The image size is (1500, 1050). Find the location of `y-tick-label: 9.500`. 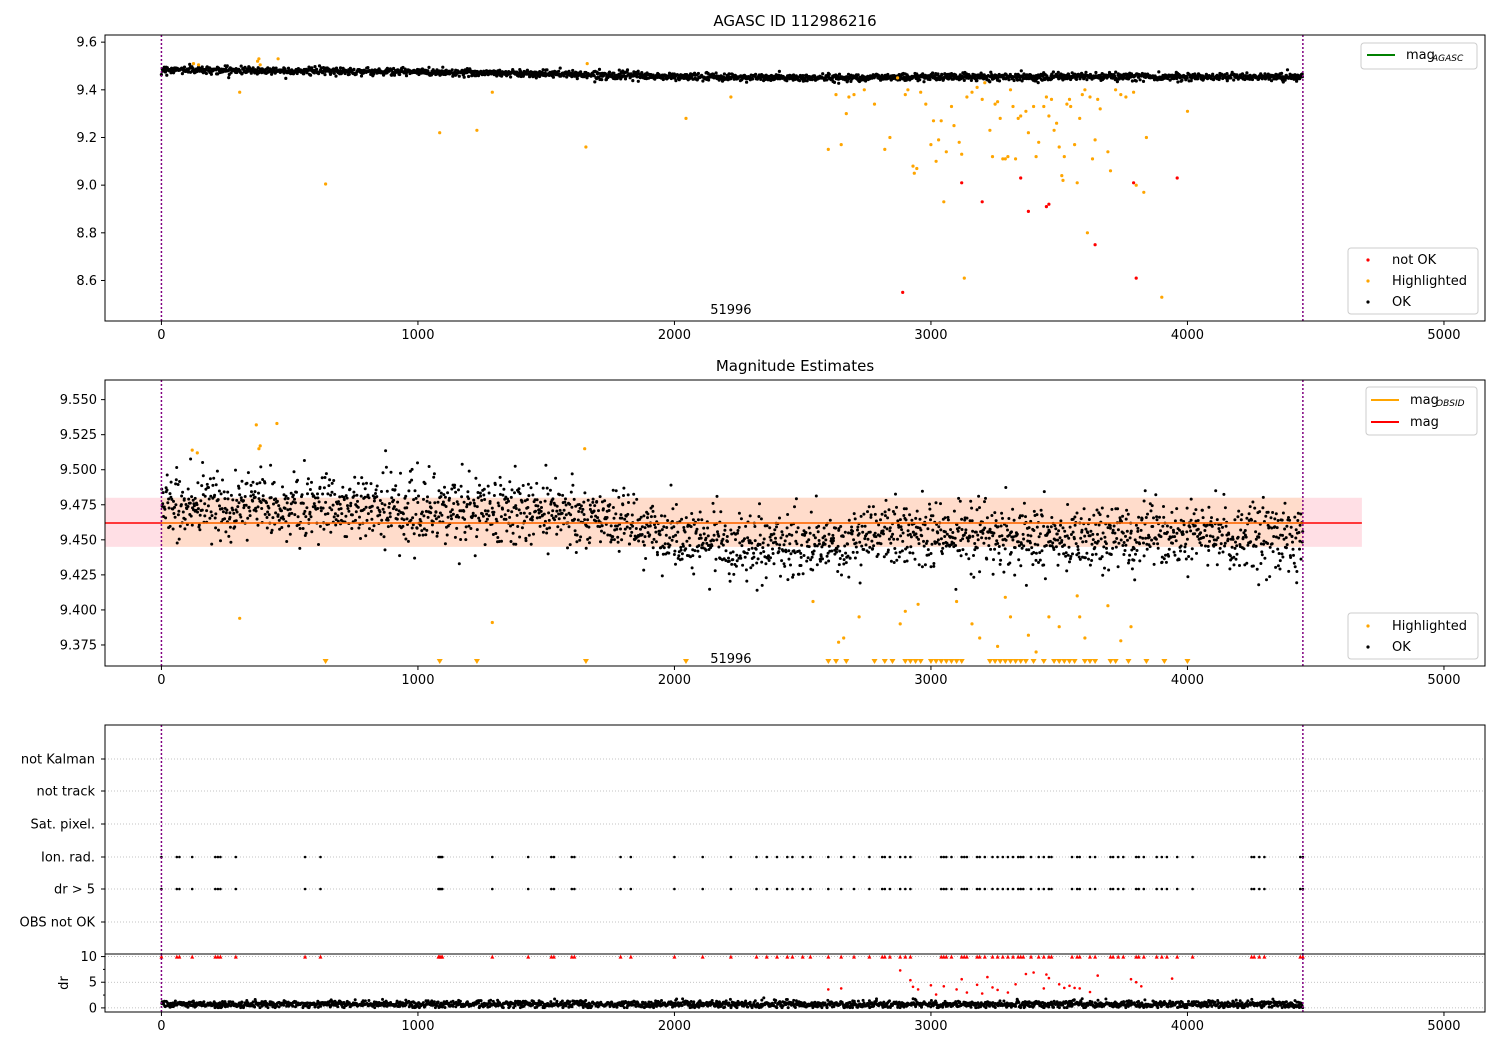

y-tick-label: 9.500 is located at coordinates (78, 470).